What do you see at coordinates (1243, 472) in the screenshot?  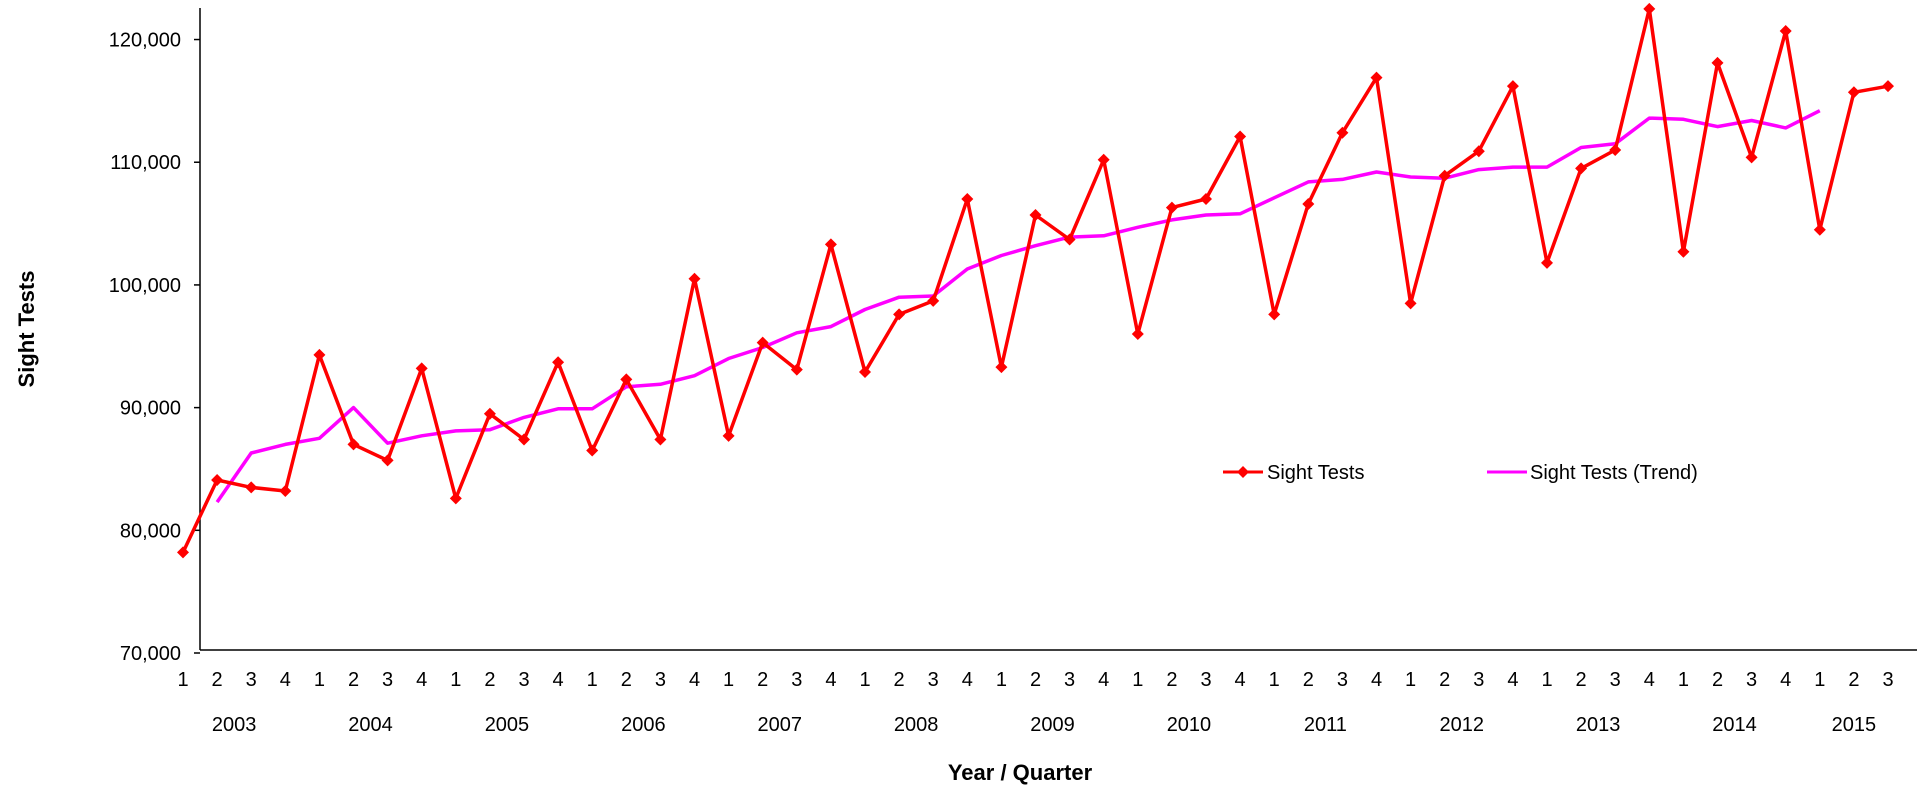 I see `legend-marker-sight-tests` at bounding box center [1243, 472].